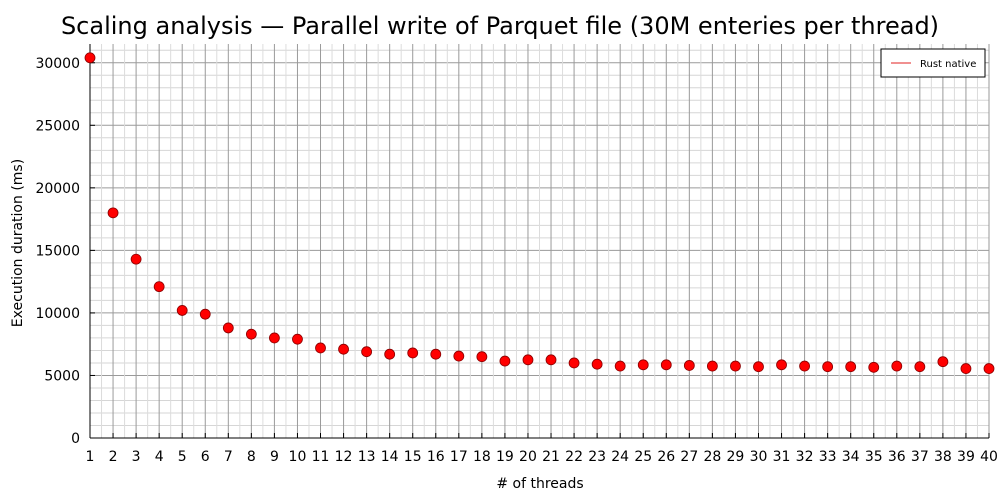  Describe the element at coordinates (551, 457) in the screenshot. I see `x-tick-label: 21` at that location.